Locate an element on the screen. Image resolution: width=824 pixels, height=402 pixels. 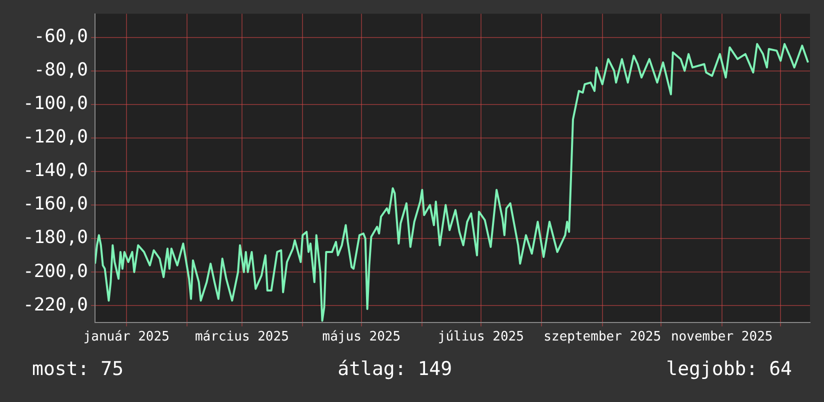
y-tick-label: -140,0 is located at coordinates (55, 171).